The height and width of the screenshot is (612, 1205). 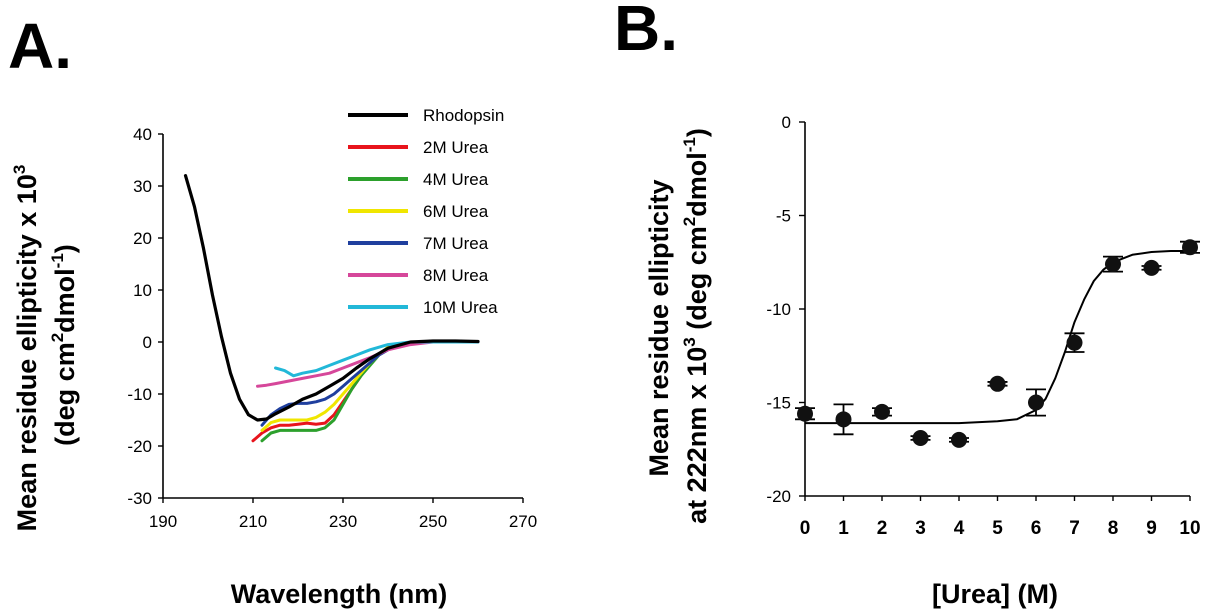 I want to click on chart-a-y-tick-label: -20, so click(x=139, y=446).